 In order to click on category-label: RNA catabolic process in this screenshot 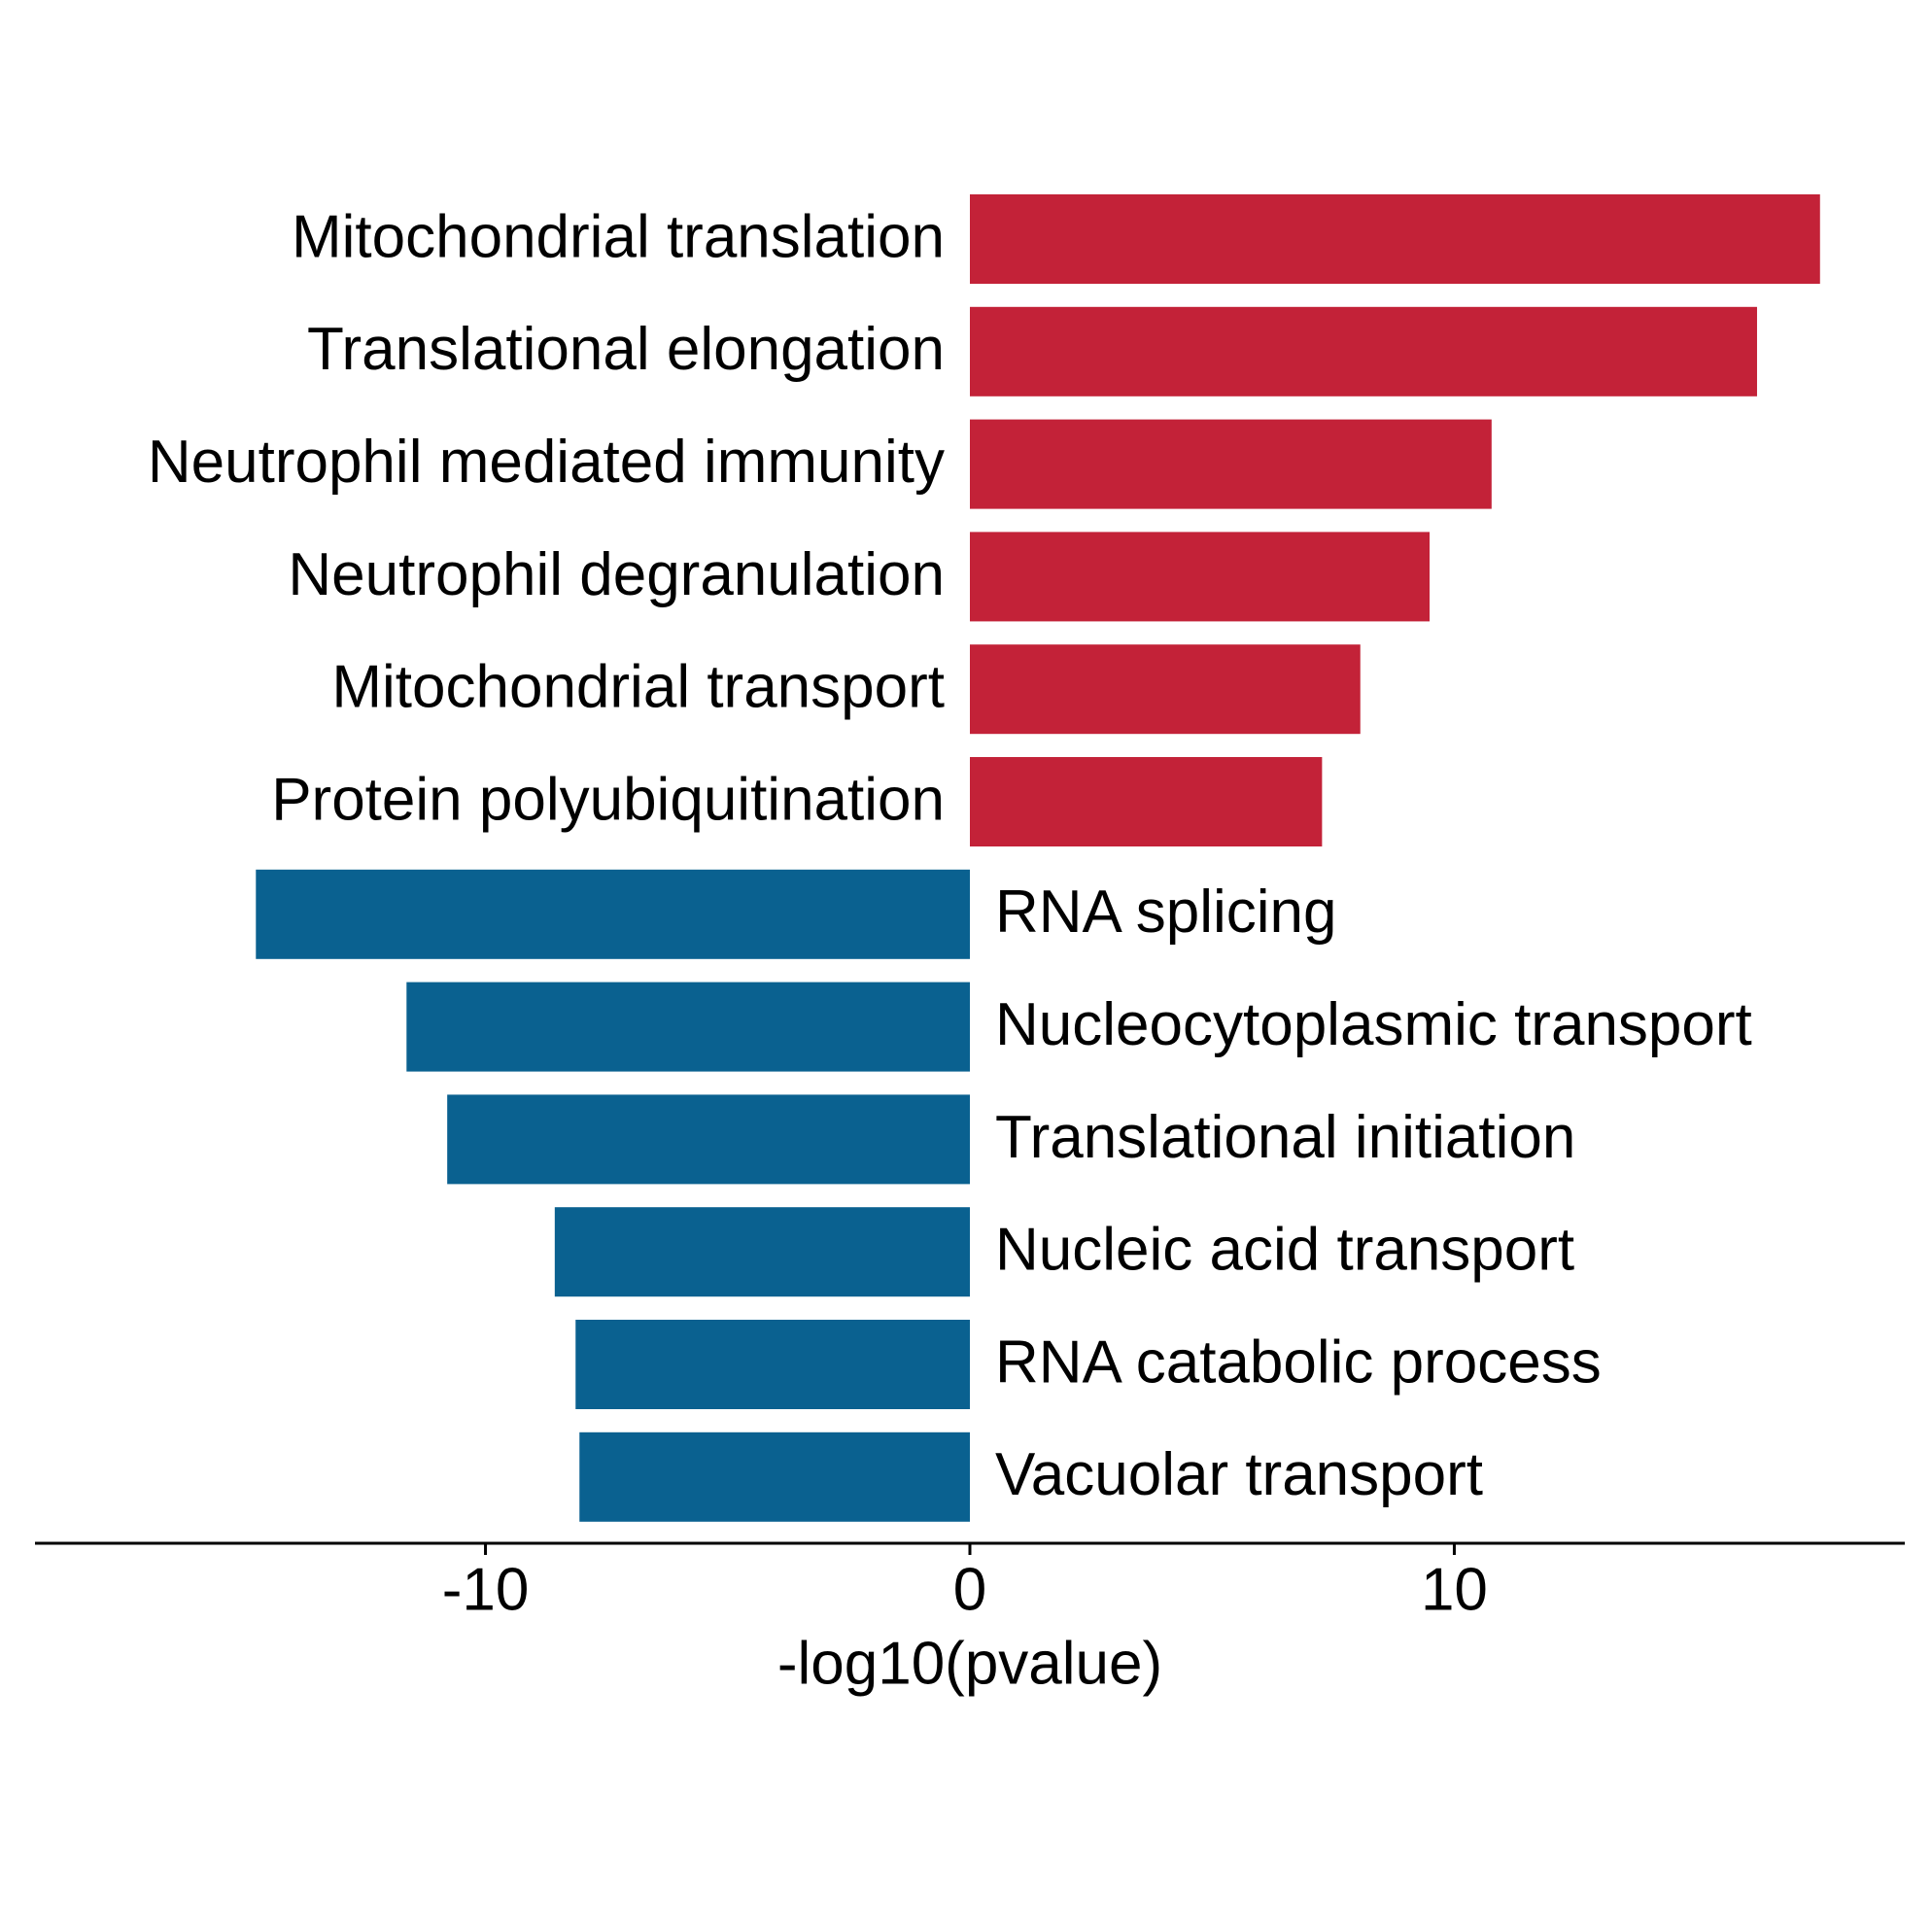, I will do `click(1298, 1362)`.